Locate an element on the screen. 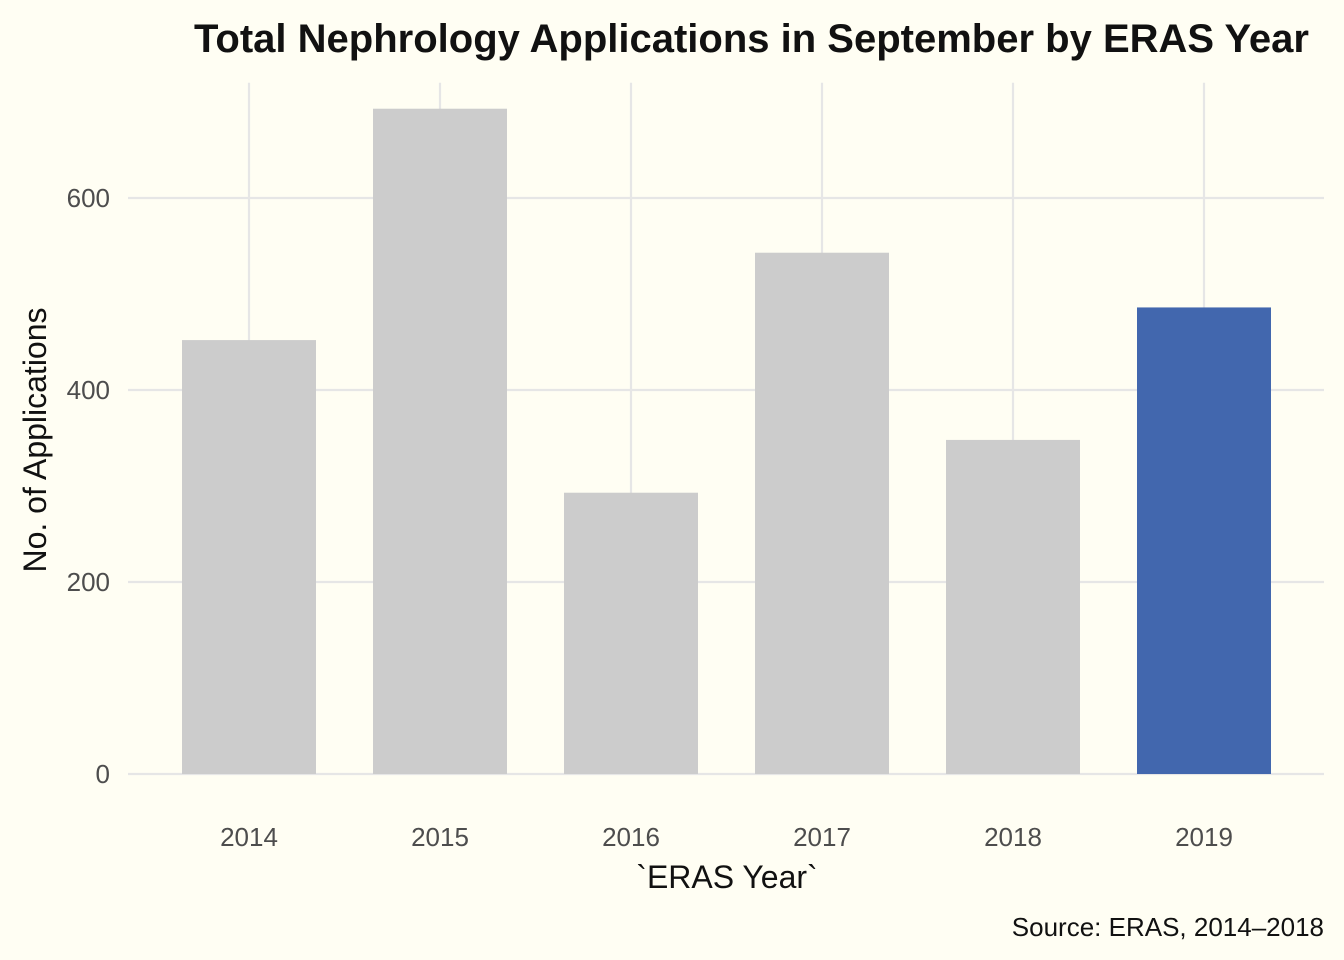  y-tick-label: 0 is located at coordinates (103, 774).